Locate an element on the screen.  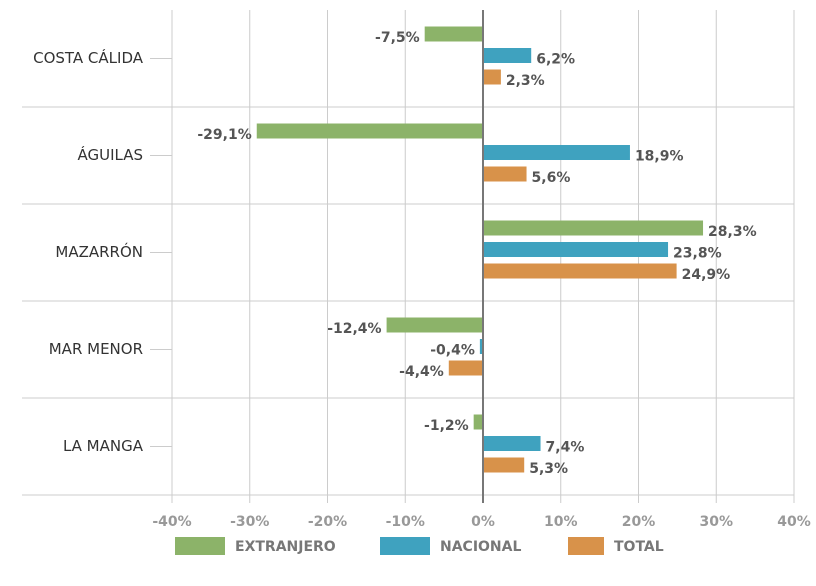
value-label: 6,2% is located at coordinates (555, 60).